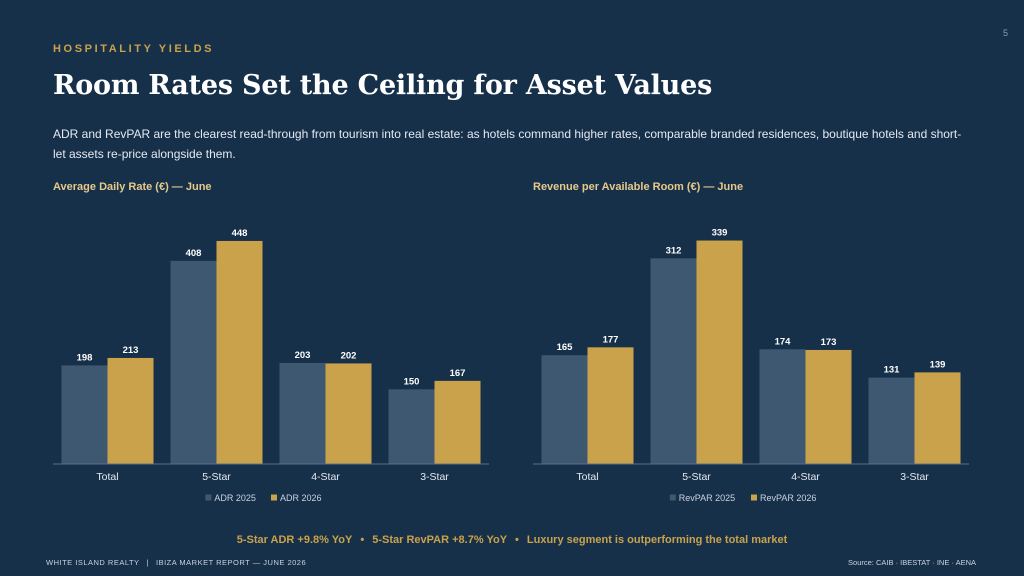 This screenshot has width=1024, height=576. Describe the element at coordinates (829, 342) in the screenshot. I see `bar-value-label: 173` at that location.